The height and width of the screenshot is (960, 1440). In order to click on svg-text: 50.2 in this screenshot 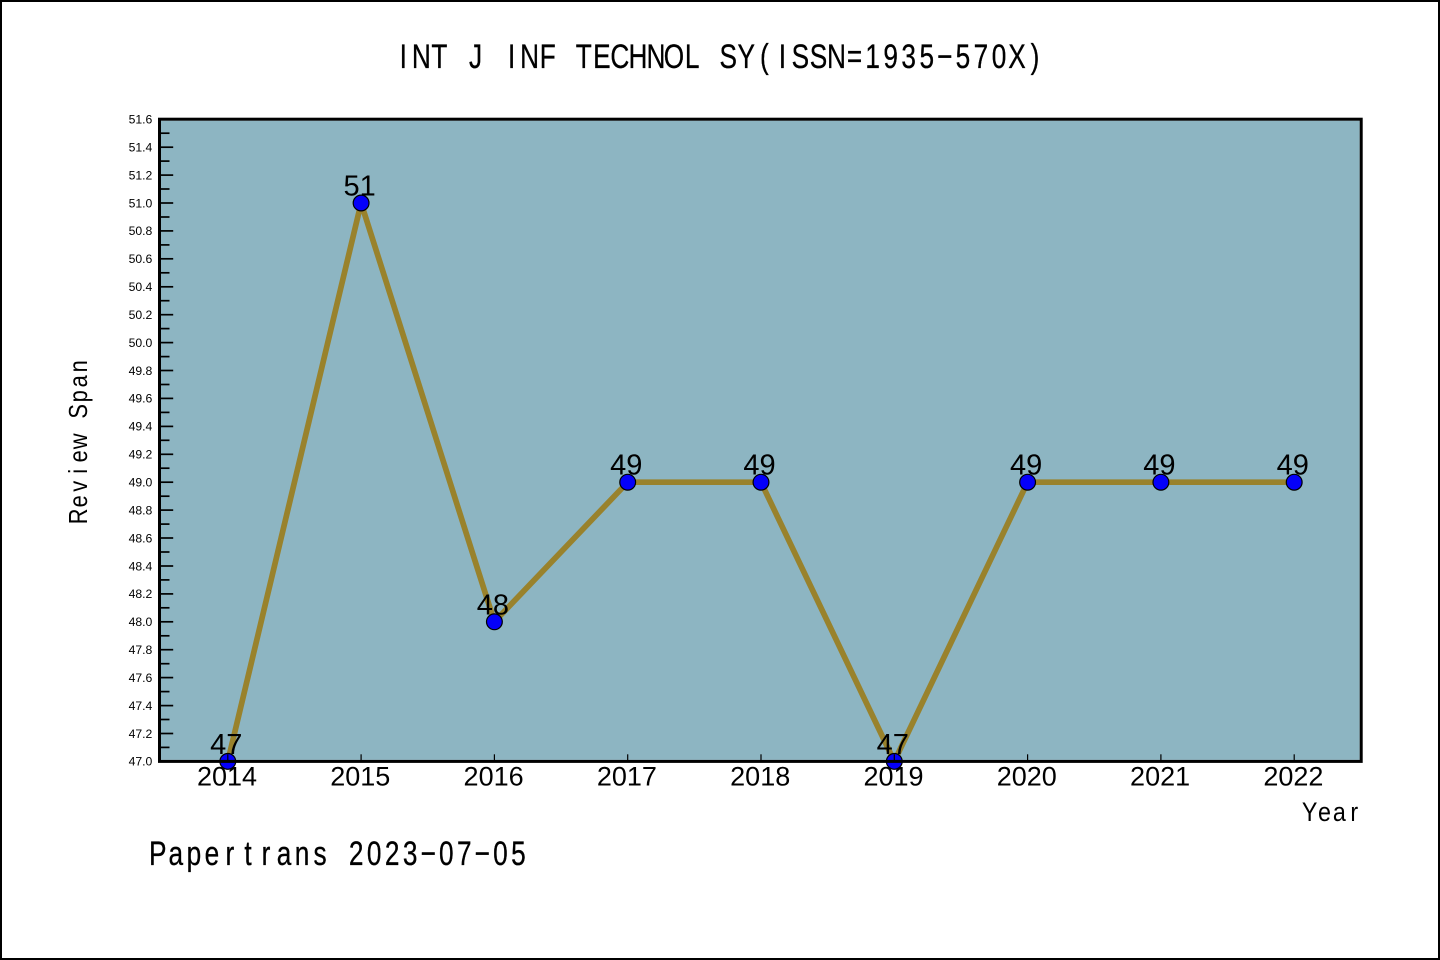, I will do `click(141, 315)`.